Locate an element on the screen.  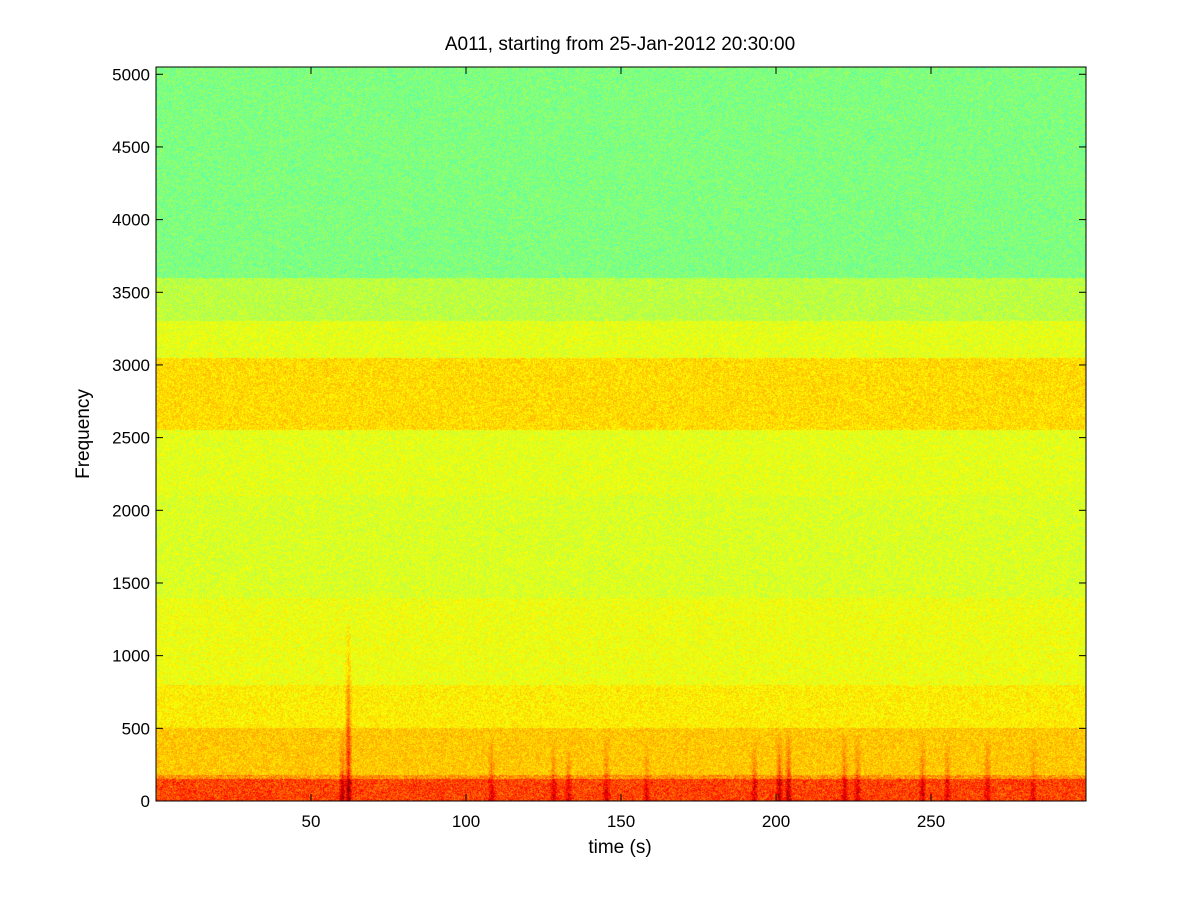
y-tick-label: 4000 is located at coordinates (131, 220).